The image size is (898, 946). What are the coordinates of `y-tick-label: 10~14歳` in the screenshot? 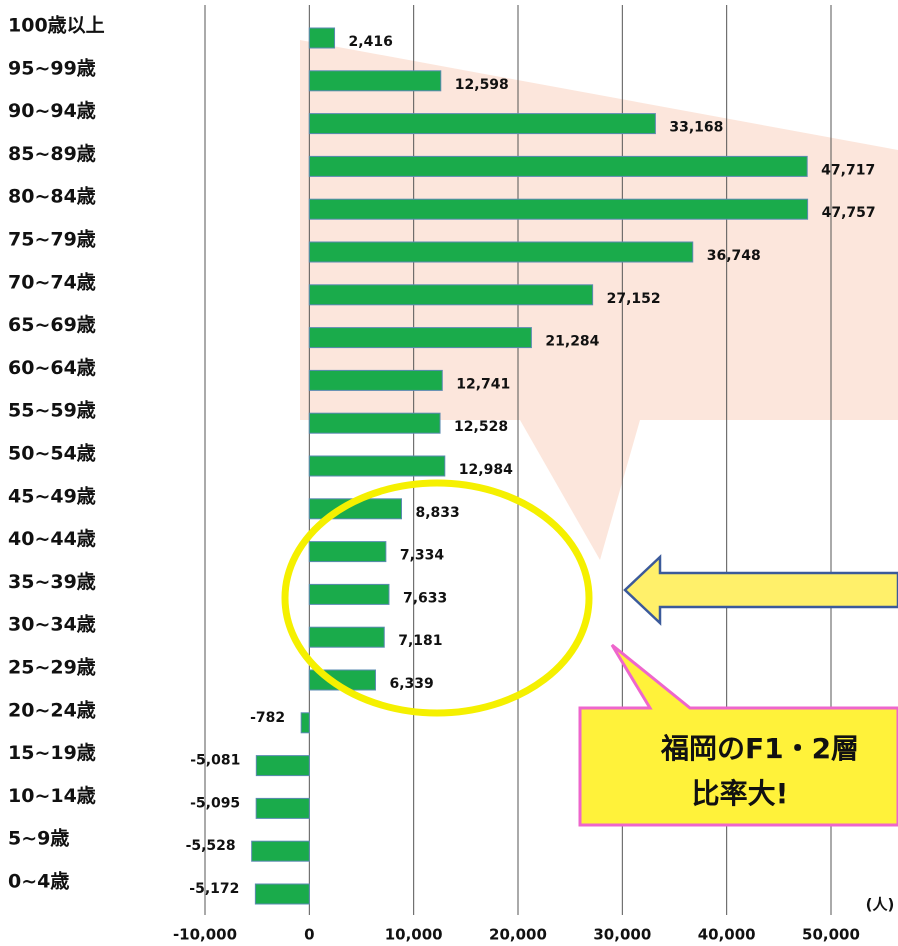 It's located at (52, 796).